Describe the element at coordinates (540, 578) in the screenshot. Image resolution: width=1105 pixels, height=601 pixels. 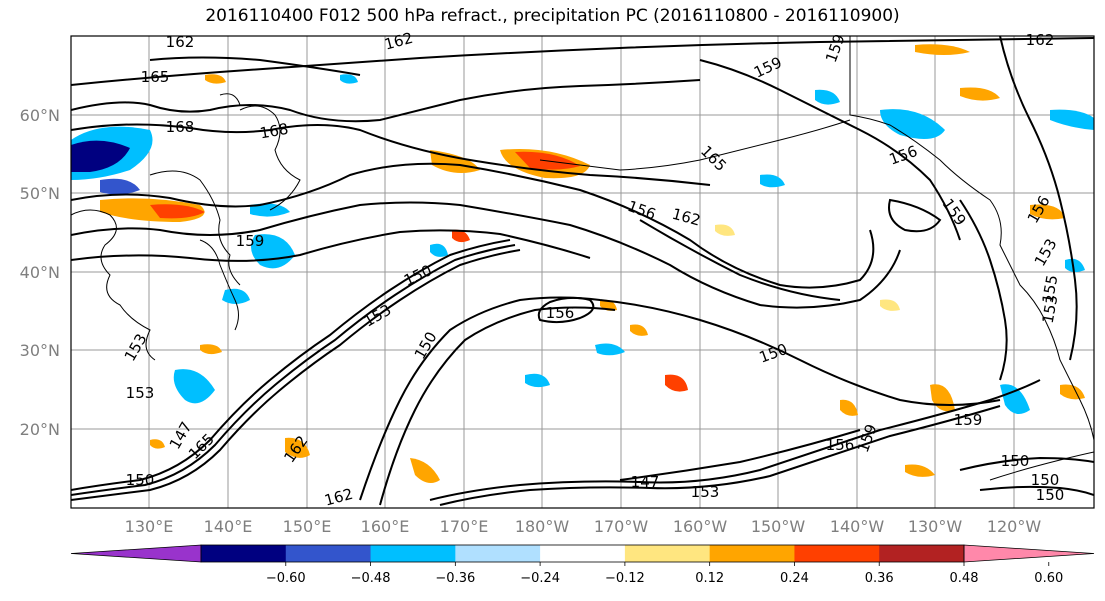
I see `colorbar-tick-label: −0.24` at that location.